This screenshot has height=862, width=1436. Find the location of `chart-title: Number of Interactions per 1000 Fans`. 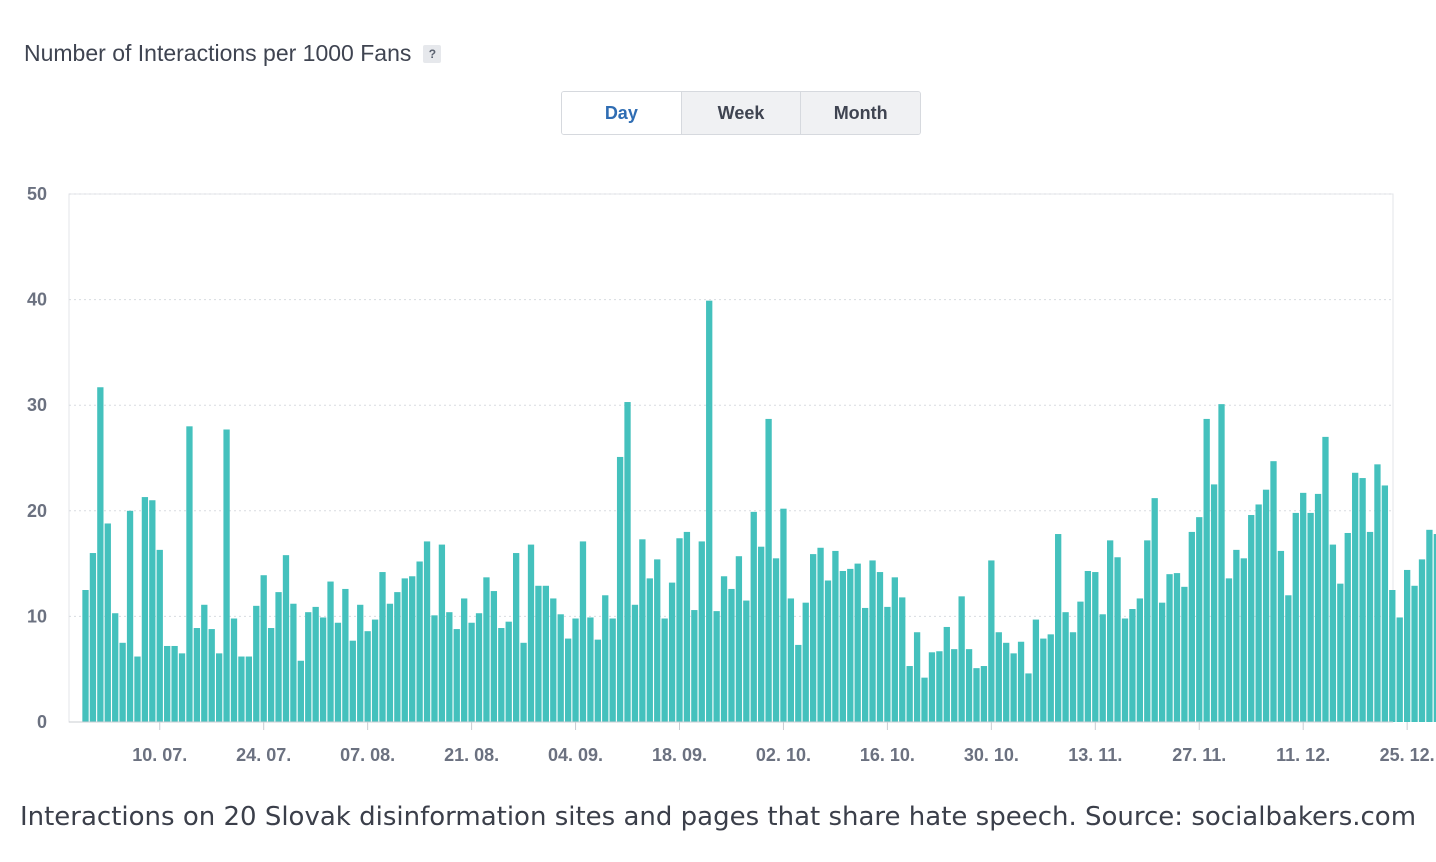

chart-title: Number of Interactions per 1000 Fans is located at coordinates (218, 53).